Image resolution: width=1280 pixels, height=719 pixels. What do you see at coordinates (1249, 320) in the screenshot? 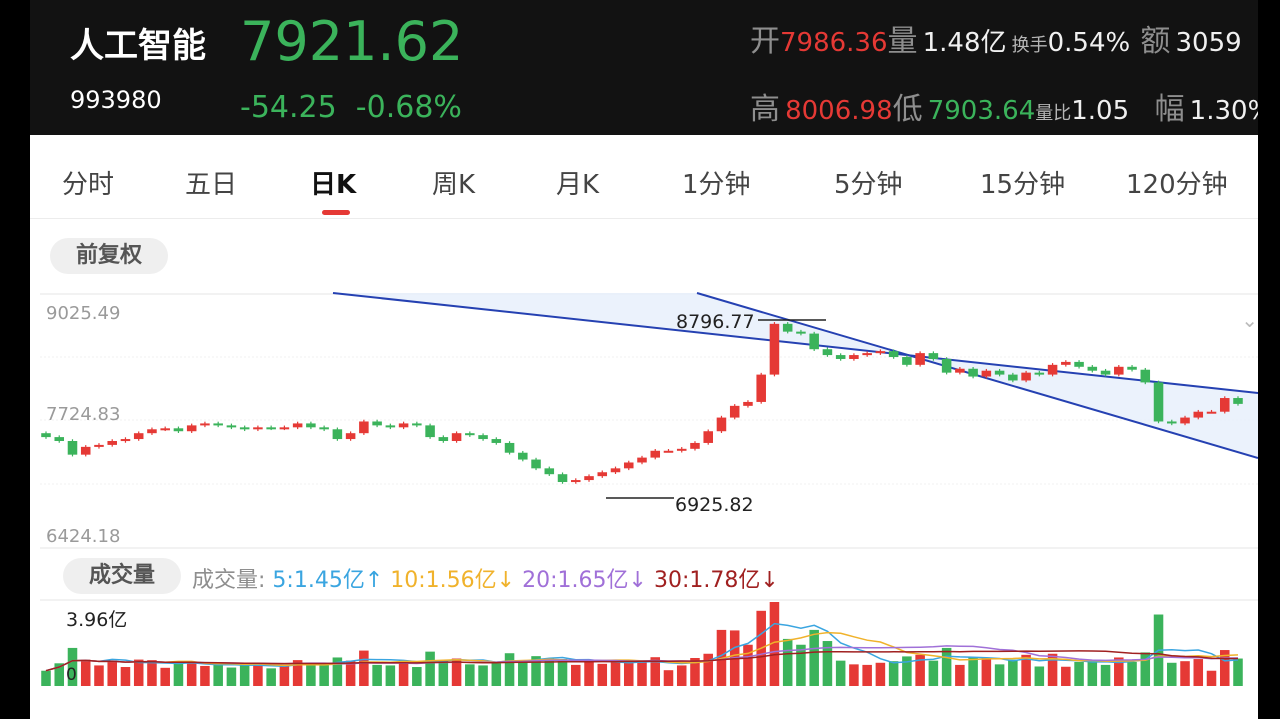
I see `chevron-down-icon: ⌄` at bounding box center [1249, 320].